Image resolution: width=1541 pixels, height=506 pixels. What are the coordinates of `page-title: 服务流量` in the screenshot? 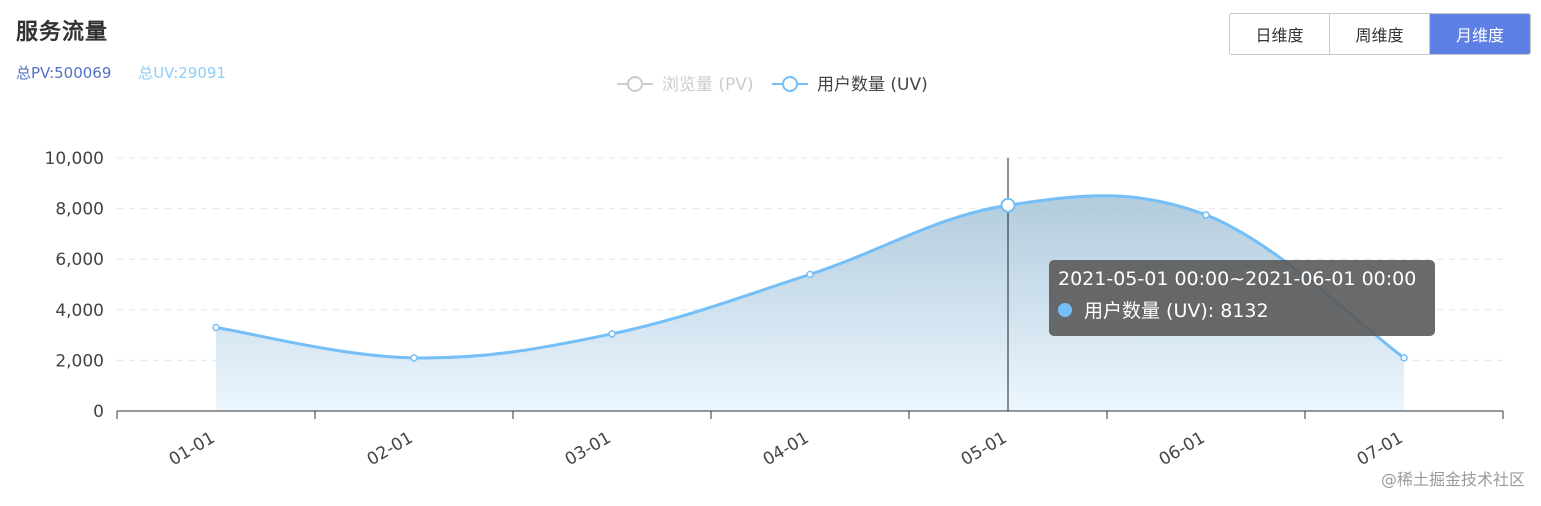 It's located at (62, 32).